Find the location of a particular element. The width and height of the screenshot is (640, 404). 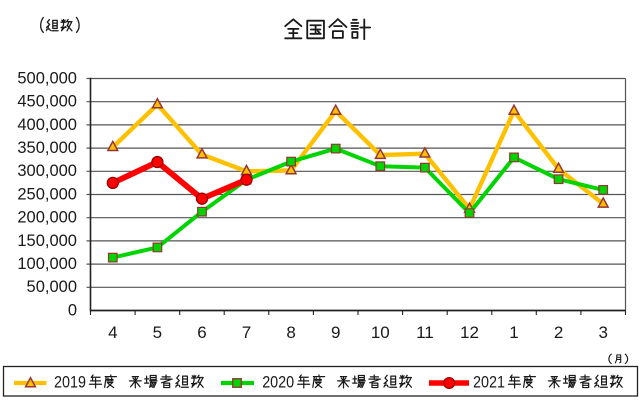

svg-text: 450,000 is located at coordinates (47, 102).